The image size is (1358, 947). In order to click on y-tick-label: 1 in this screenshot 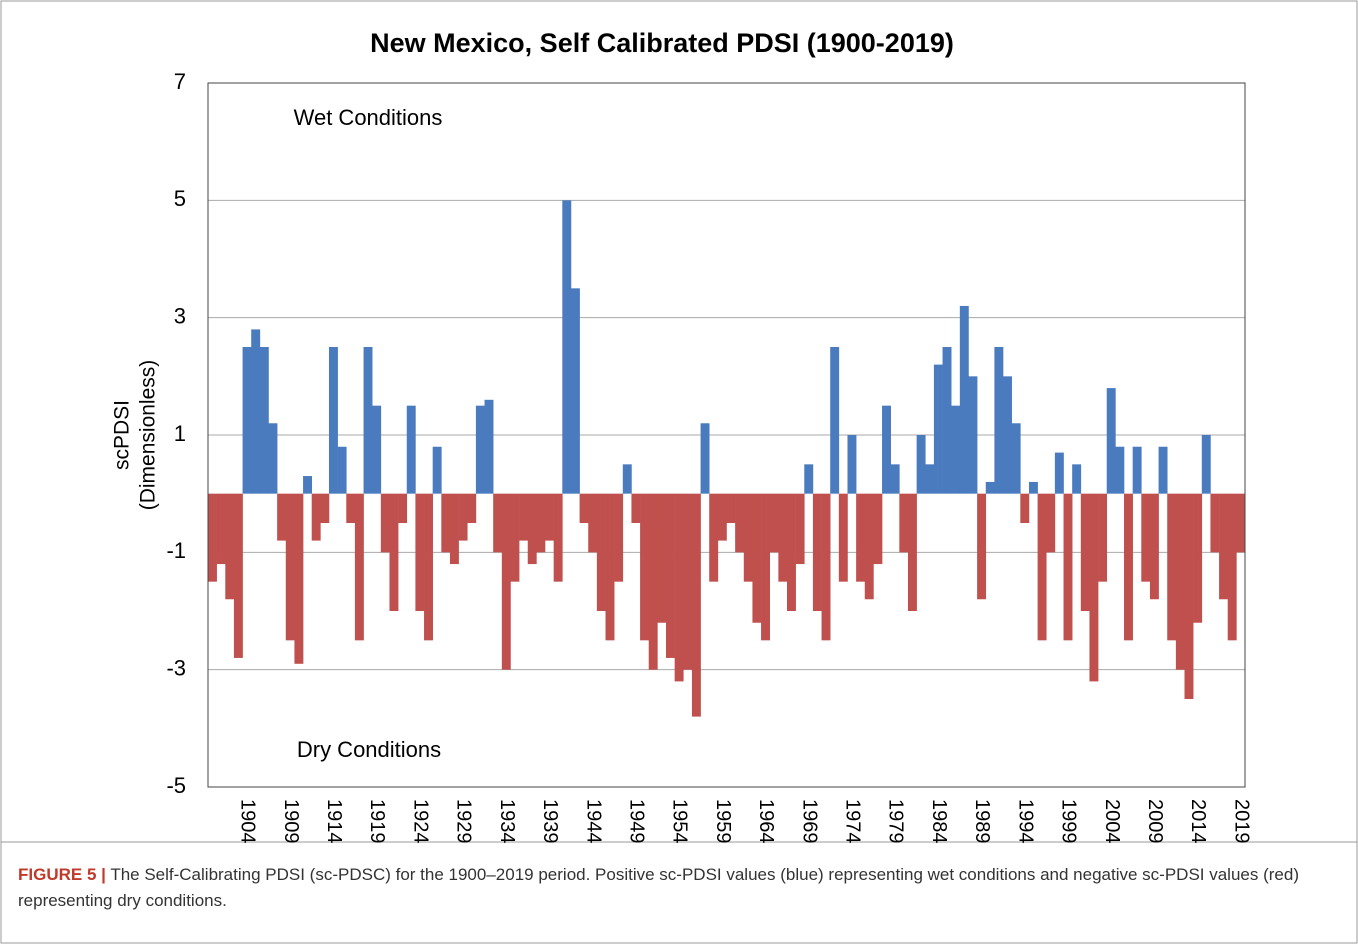, I will do `click(180, 433)`.